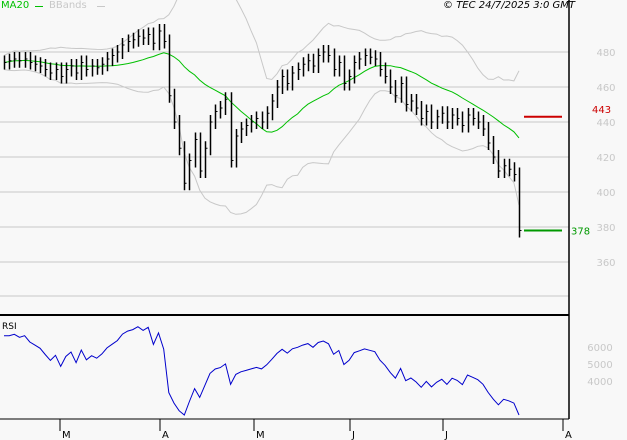  I want to click on rsi-label: RSI, so click(9, 327).